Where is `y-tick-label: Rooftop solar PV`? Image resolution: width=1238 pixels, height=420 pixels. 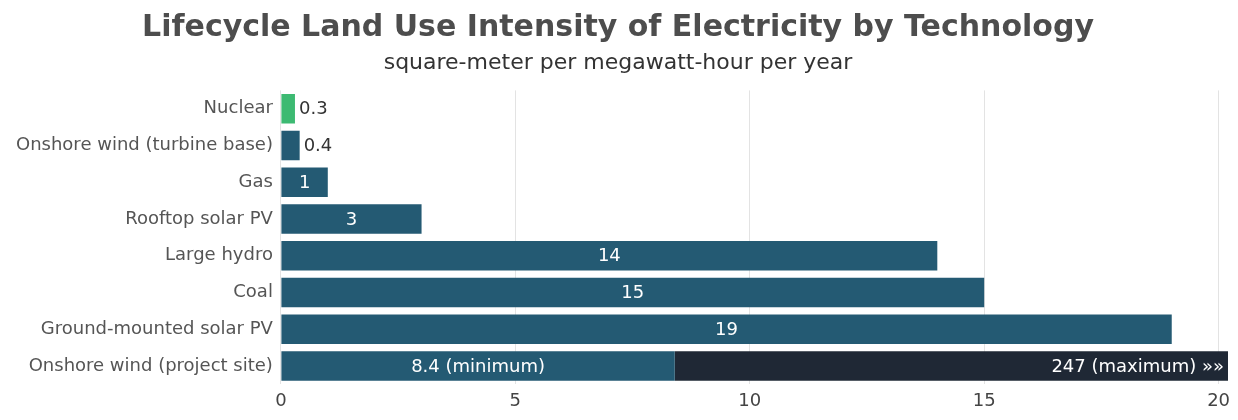 y-tick-label: Rooftop solar PV is located at coordinates (199, 217).